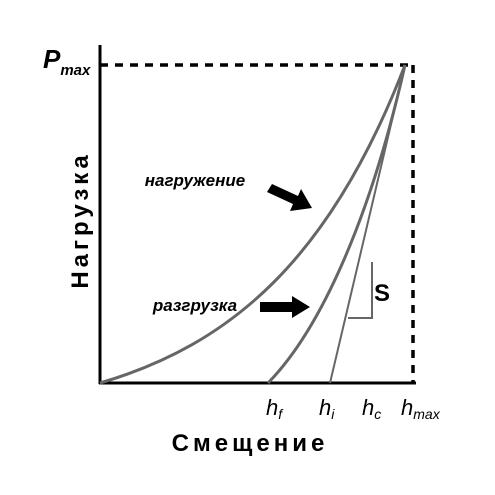 The image size is (495, 495). Describe the element at coordinates (250, 443) in the screenshot. I see `x-axis-title: Смещение` at that location.